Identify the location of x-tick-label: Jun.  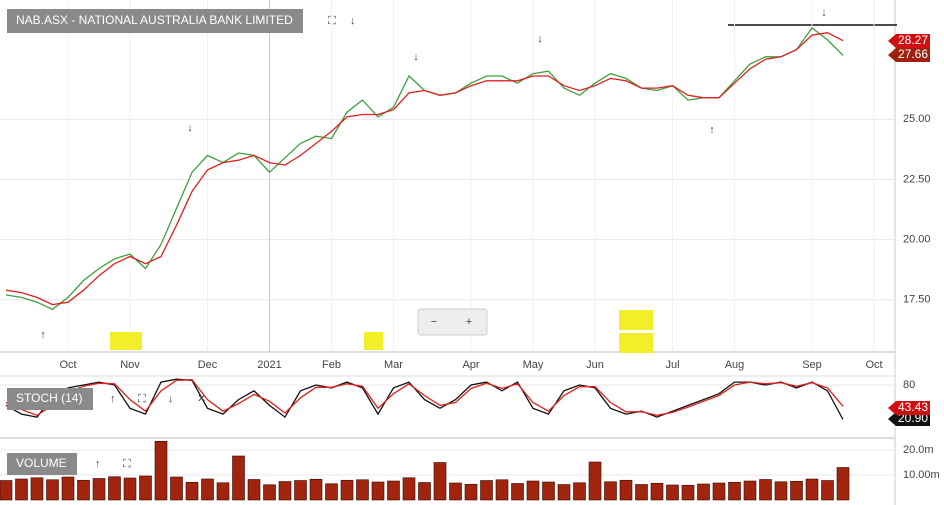
(595, 365).